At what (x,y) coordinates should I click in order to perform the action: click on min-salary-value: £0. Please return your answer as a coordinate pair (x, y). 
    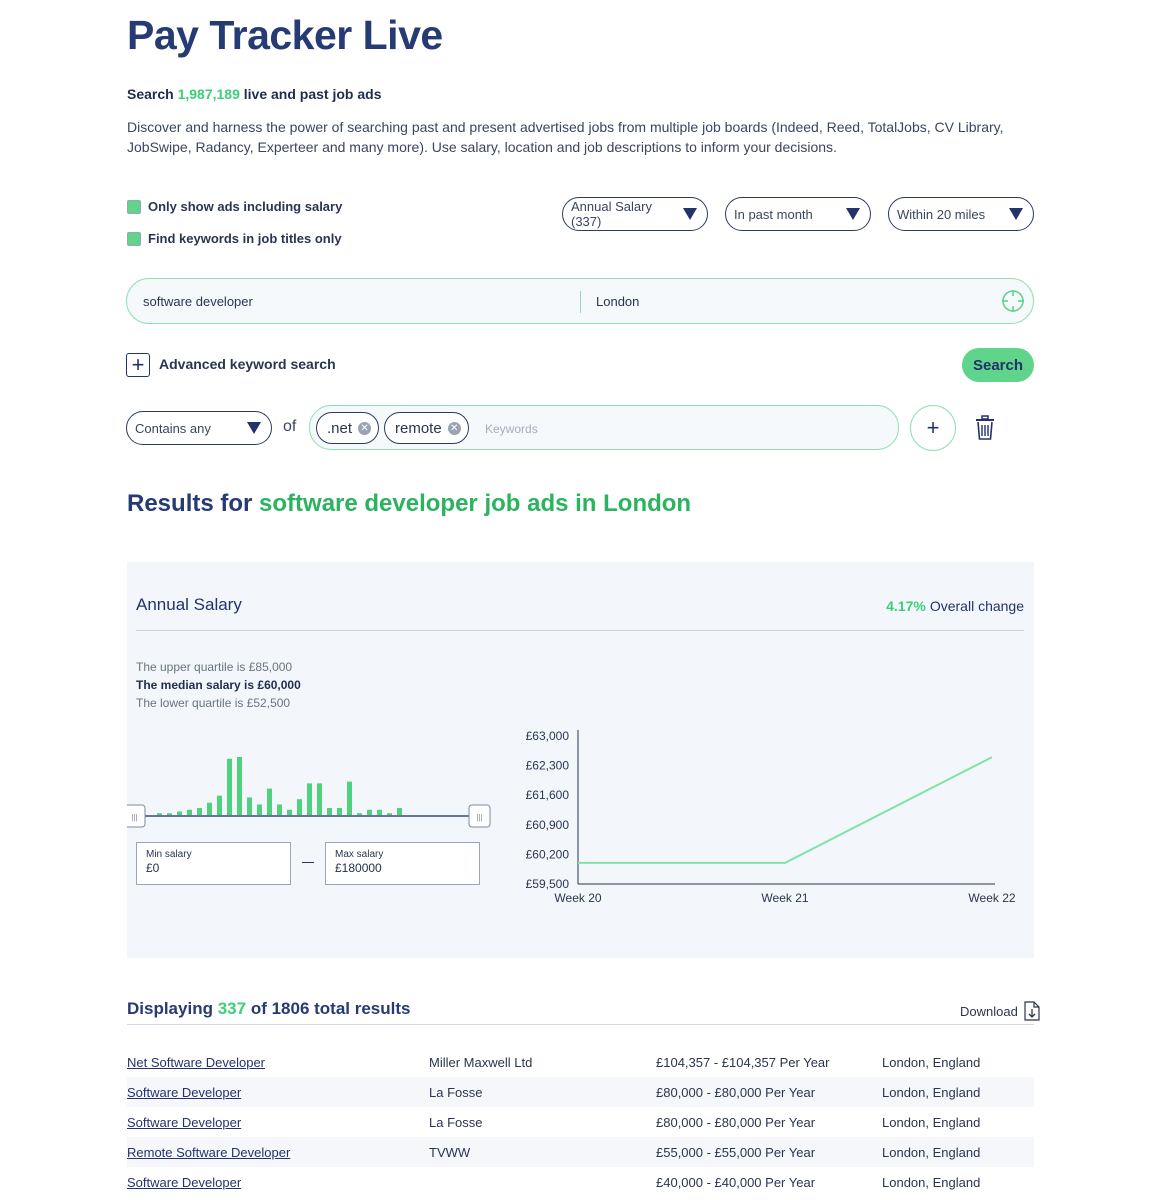
    Looking at the image, I should click on (153, 868).